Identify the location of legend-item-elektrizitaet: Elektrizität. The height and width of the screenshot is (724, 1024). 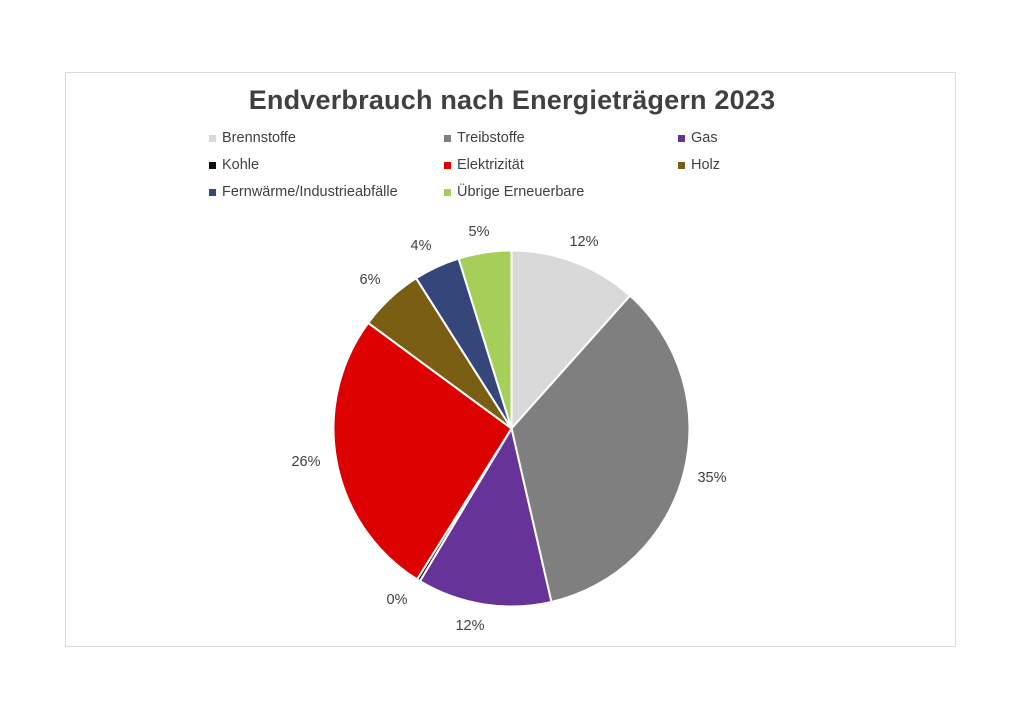
(484, 165).